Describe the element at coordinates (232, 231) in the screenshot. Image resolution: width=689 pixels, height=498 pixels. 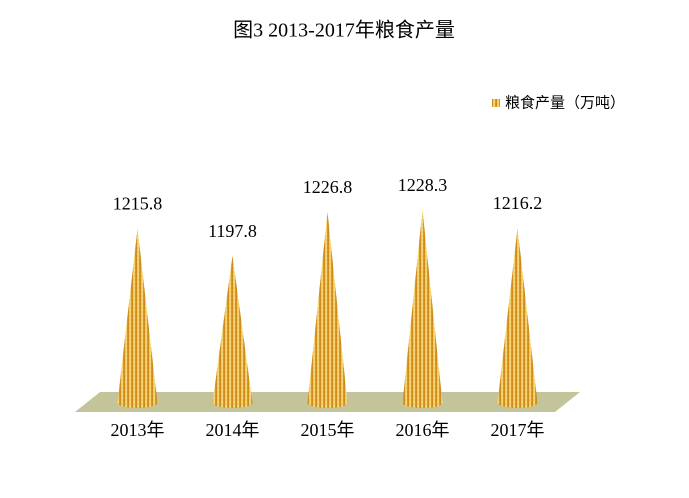
I see `data-label: 1197.8` at that location.